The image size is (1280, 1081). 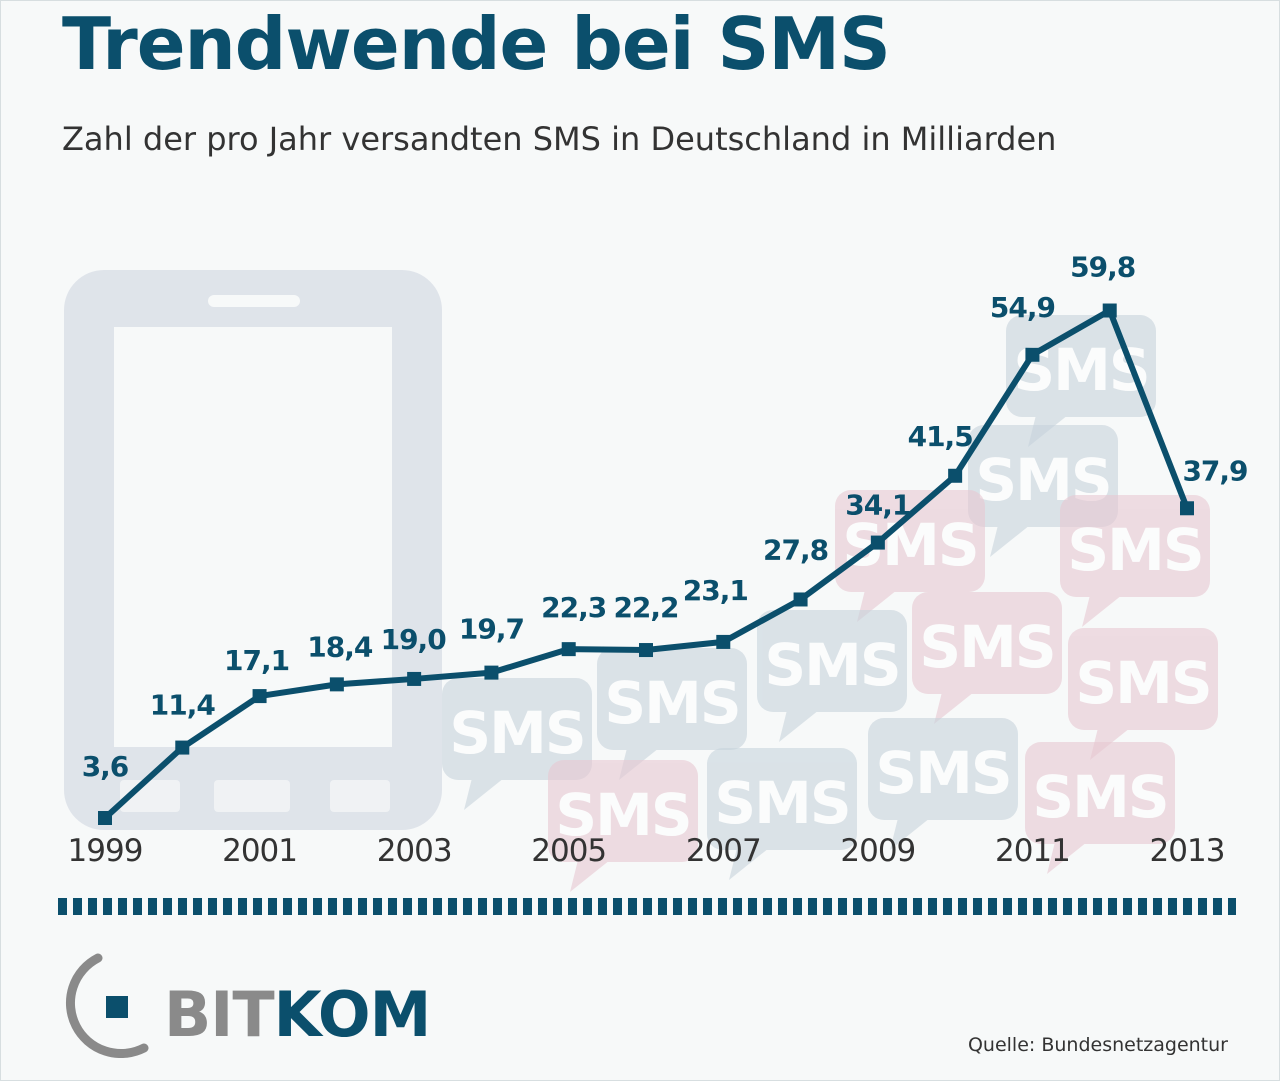 What do you see at coordinates (568, 649) in the screenshot?
I see `data-point-2005` at bounding box center [568, 649].